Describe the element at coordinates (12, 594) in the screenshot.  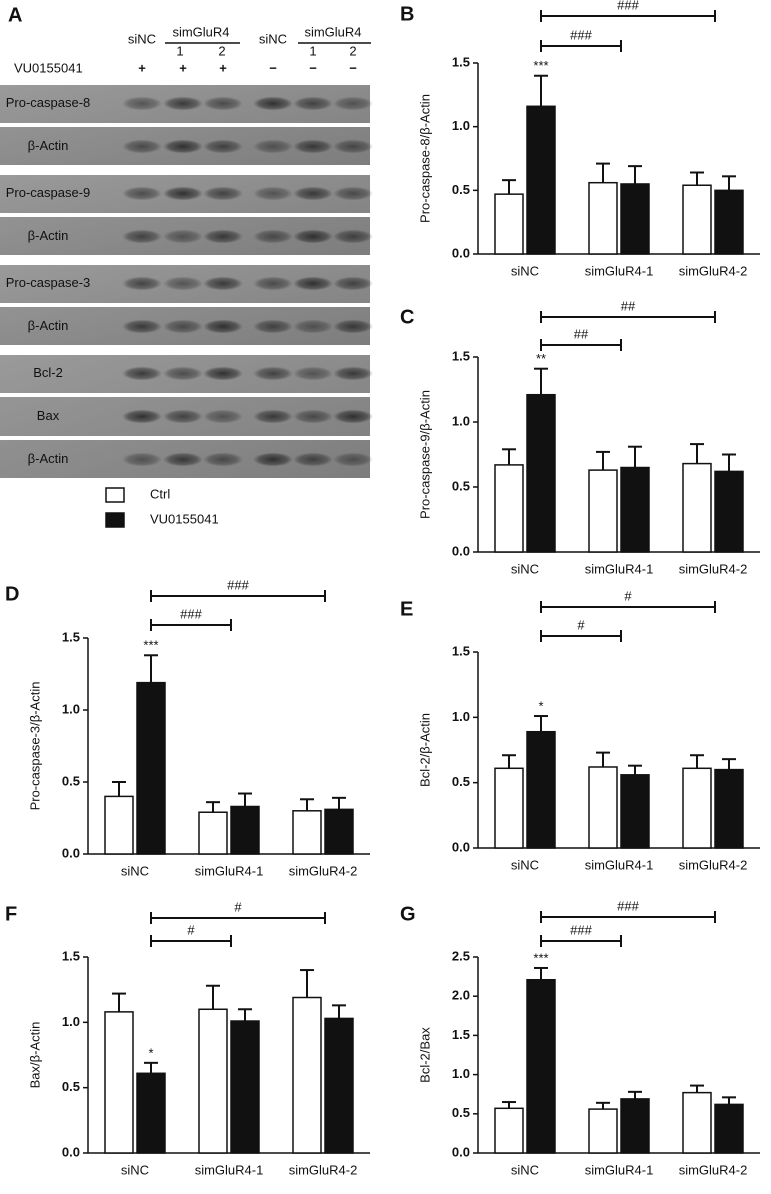
I see `panel-letter: D` at that location.